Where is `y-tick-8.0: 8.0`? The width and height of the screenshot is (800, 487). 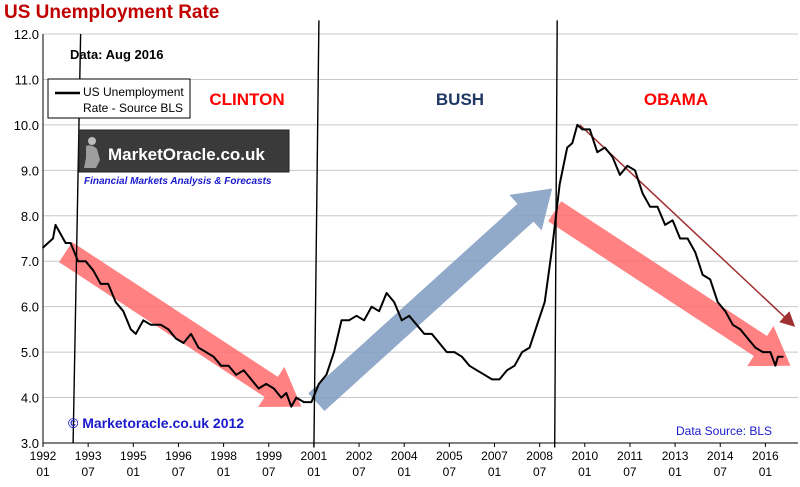
y-tick-8.0: 8.0 is located at coordinates (30, 216).